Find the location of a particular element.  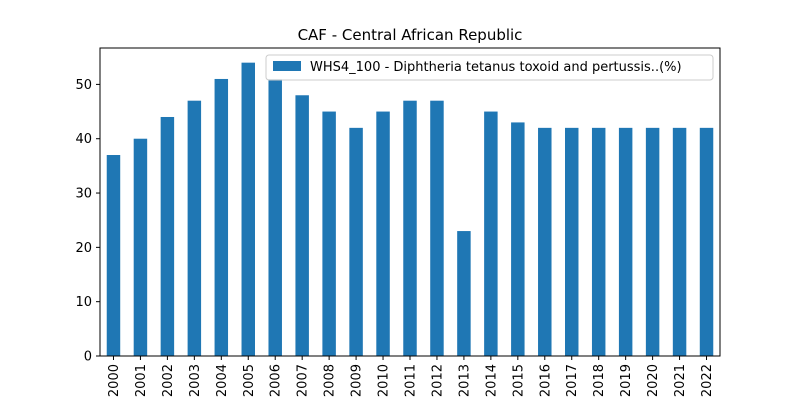

x-tick-label-2000: 2000 is located at coordinates (114, 380).